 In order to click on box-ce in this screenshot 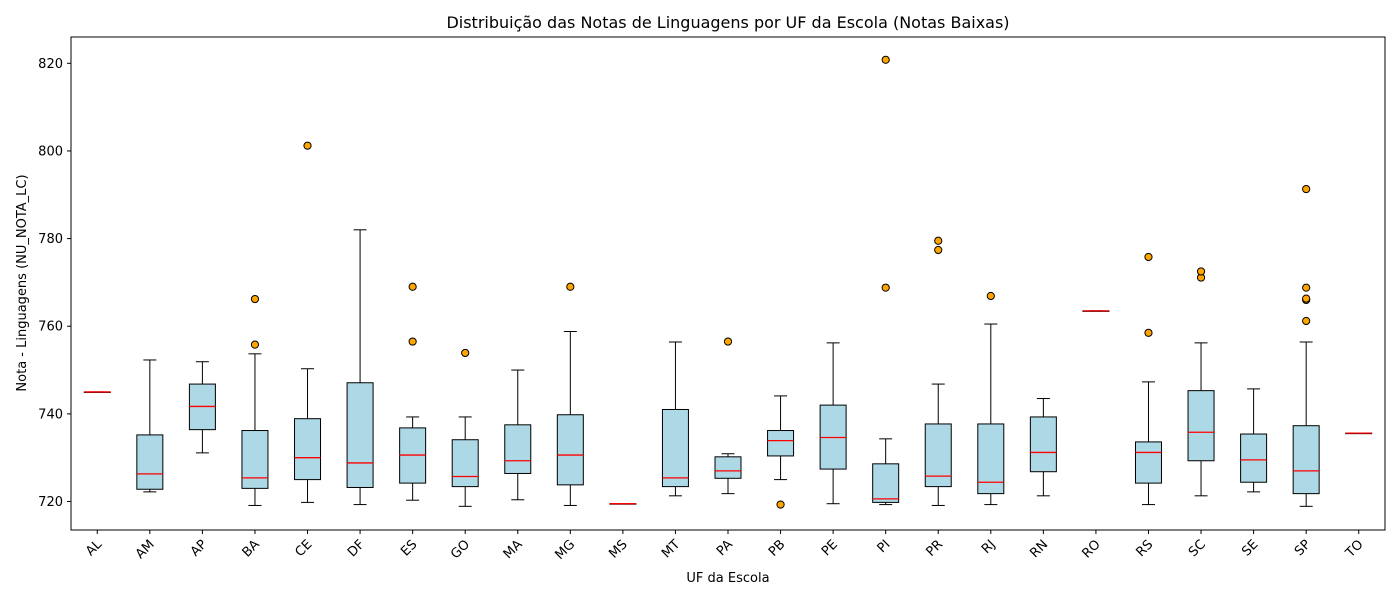, I will do `click(308, 449)`.